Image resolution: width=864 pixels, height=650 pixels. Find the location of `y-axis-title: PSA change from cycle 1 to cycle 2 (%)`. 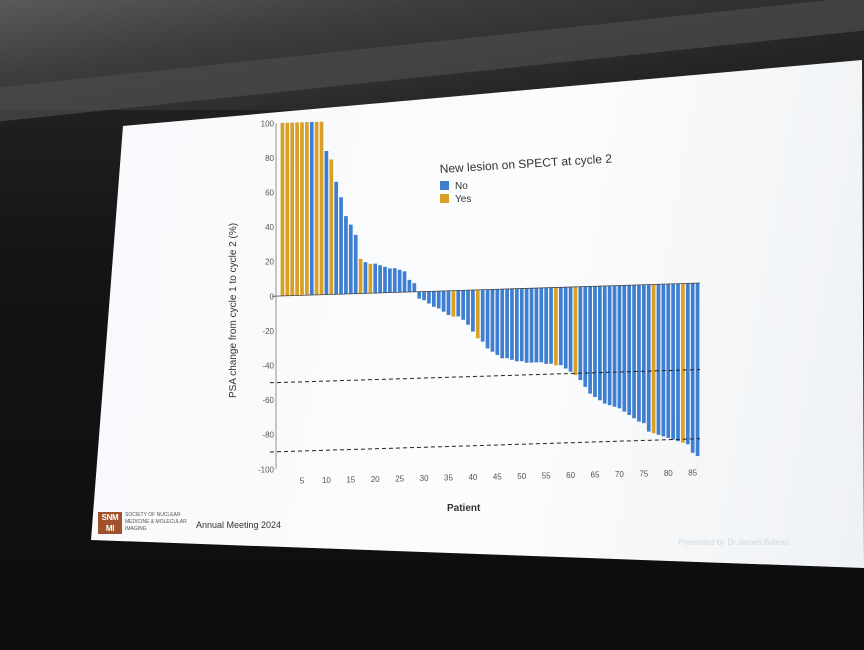

y-axis-title: PSA change from cycle 1 to cycle 2 (%) is located at coordinates (233, 310).